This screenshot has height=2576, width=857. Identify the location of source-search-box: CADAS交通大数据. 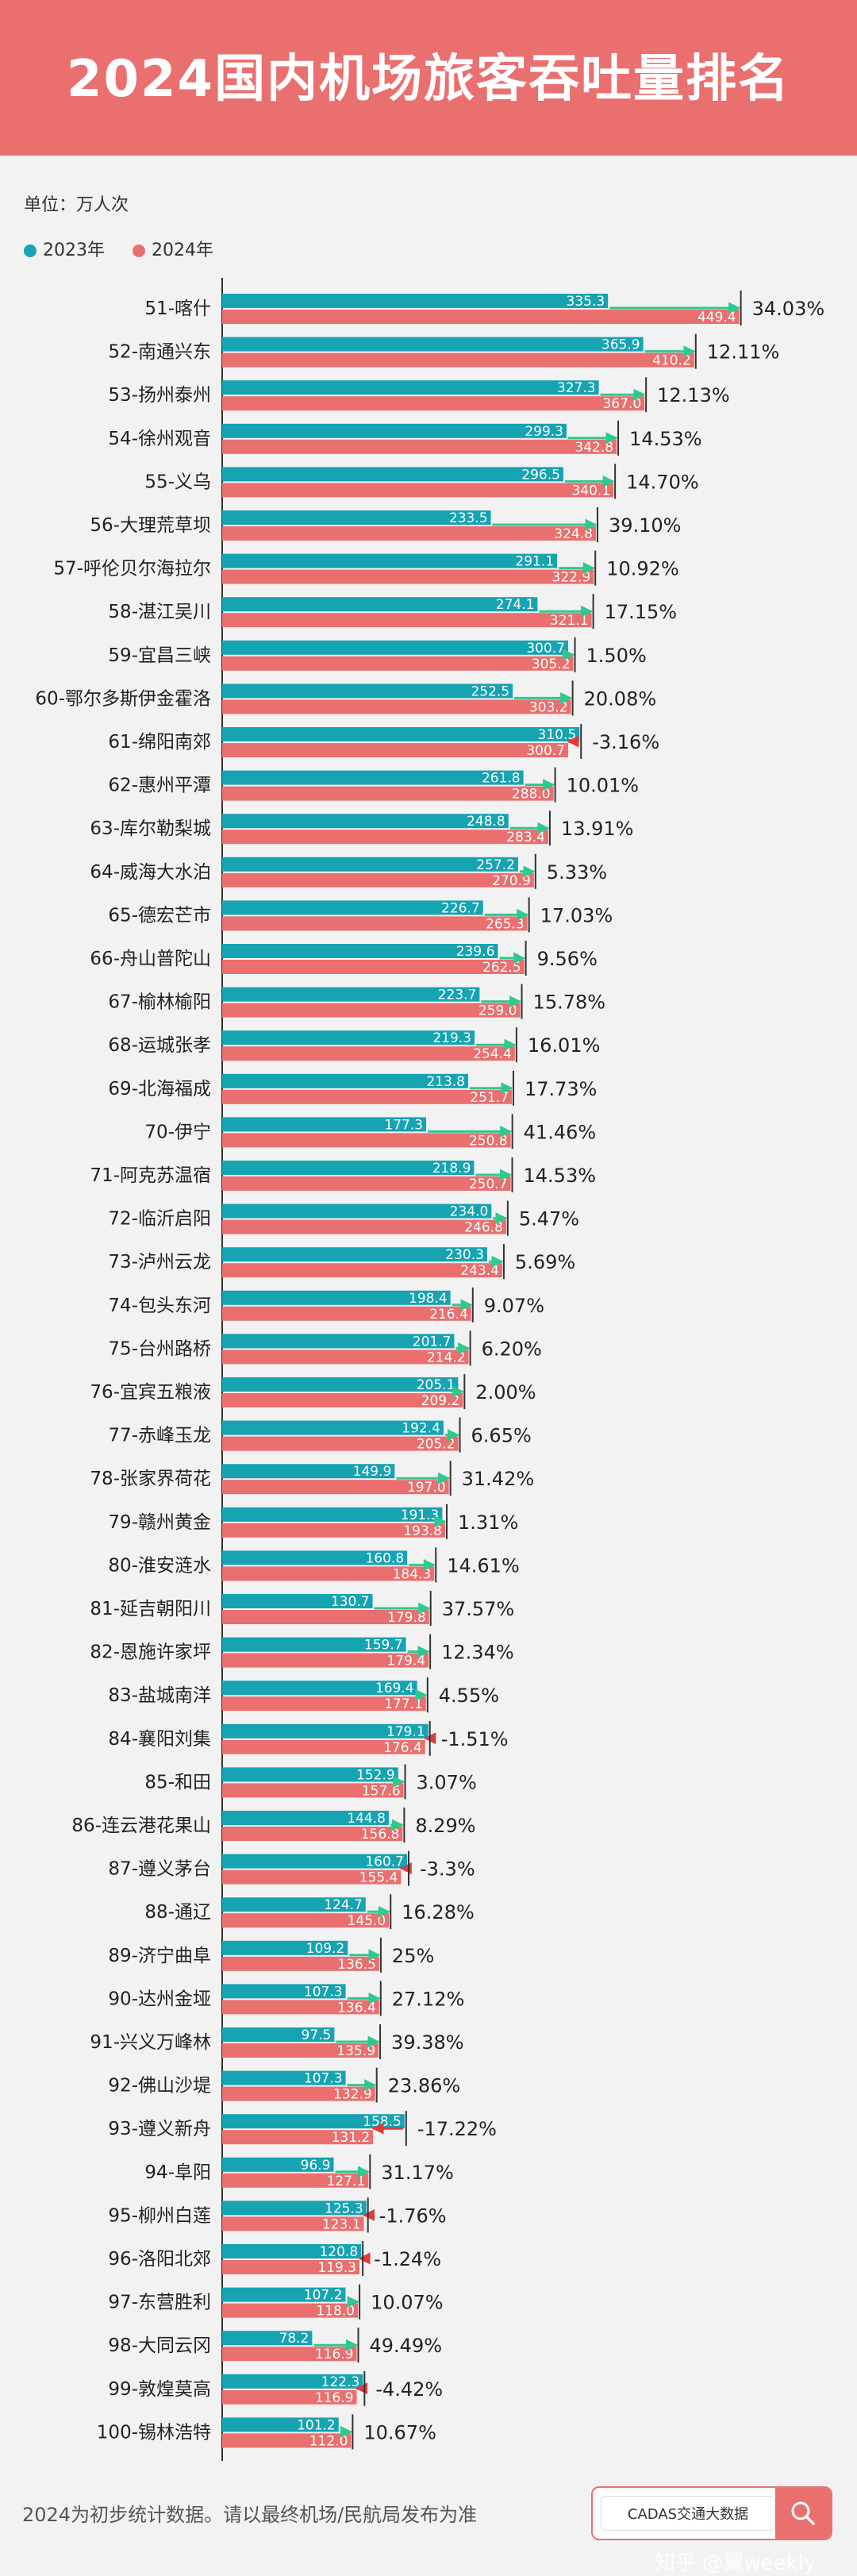
(711, 2513).